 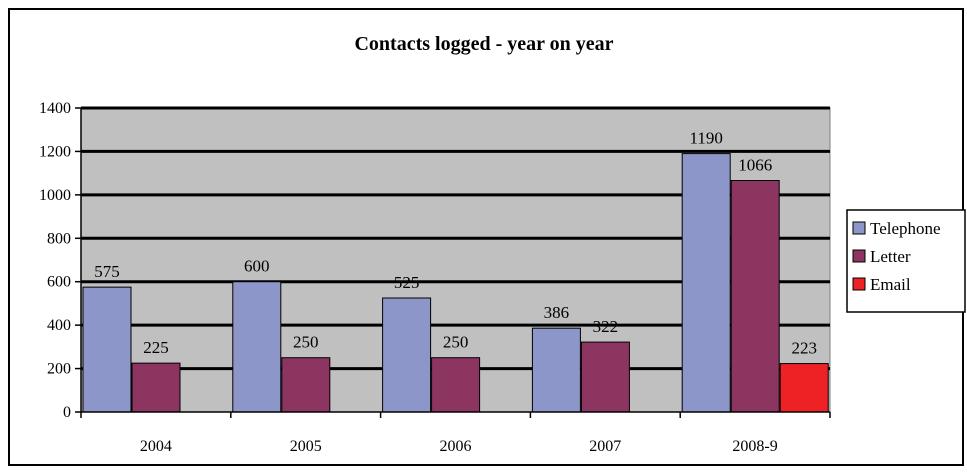 What do you see at coordinates (755, 165) in the screenshot?
I see `data-label: 1066` at bounding box center [755, 165].